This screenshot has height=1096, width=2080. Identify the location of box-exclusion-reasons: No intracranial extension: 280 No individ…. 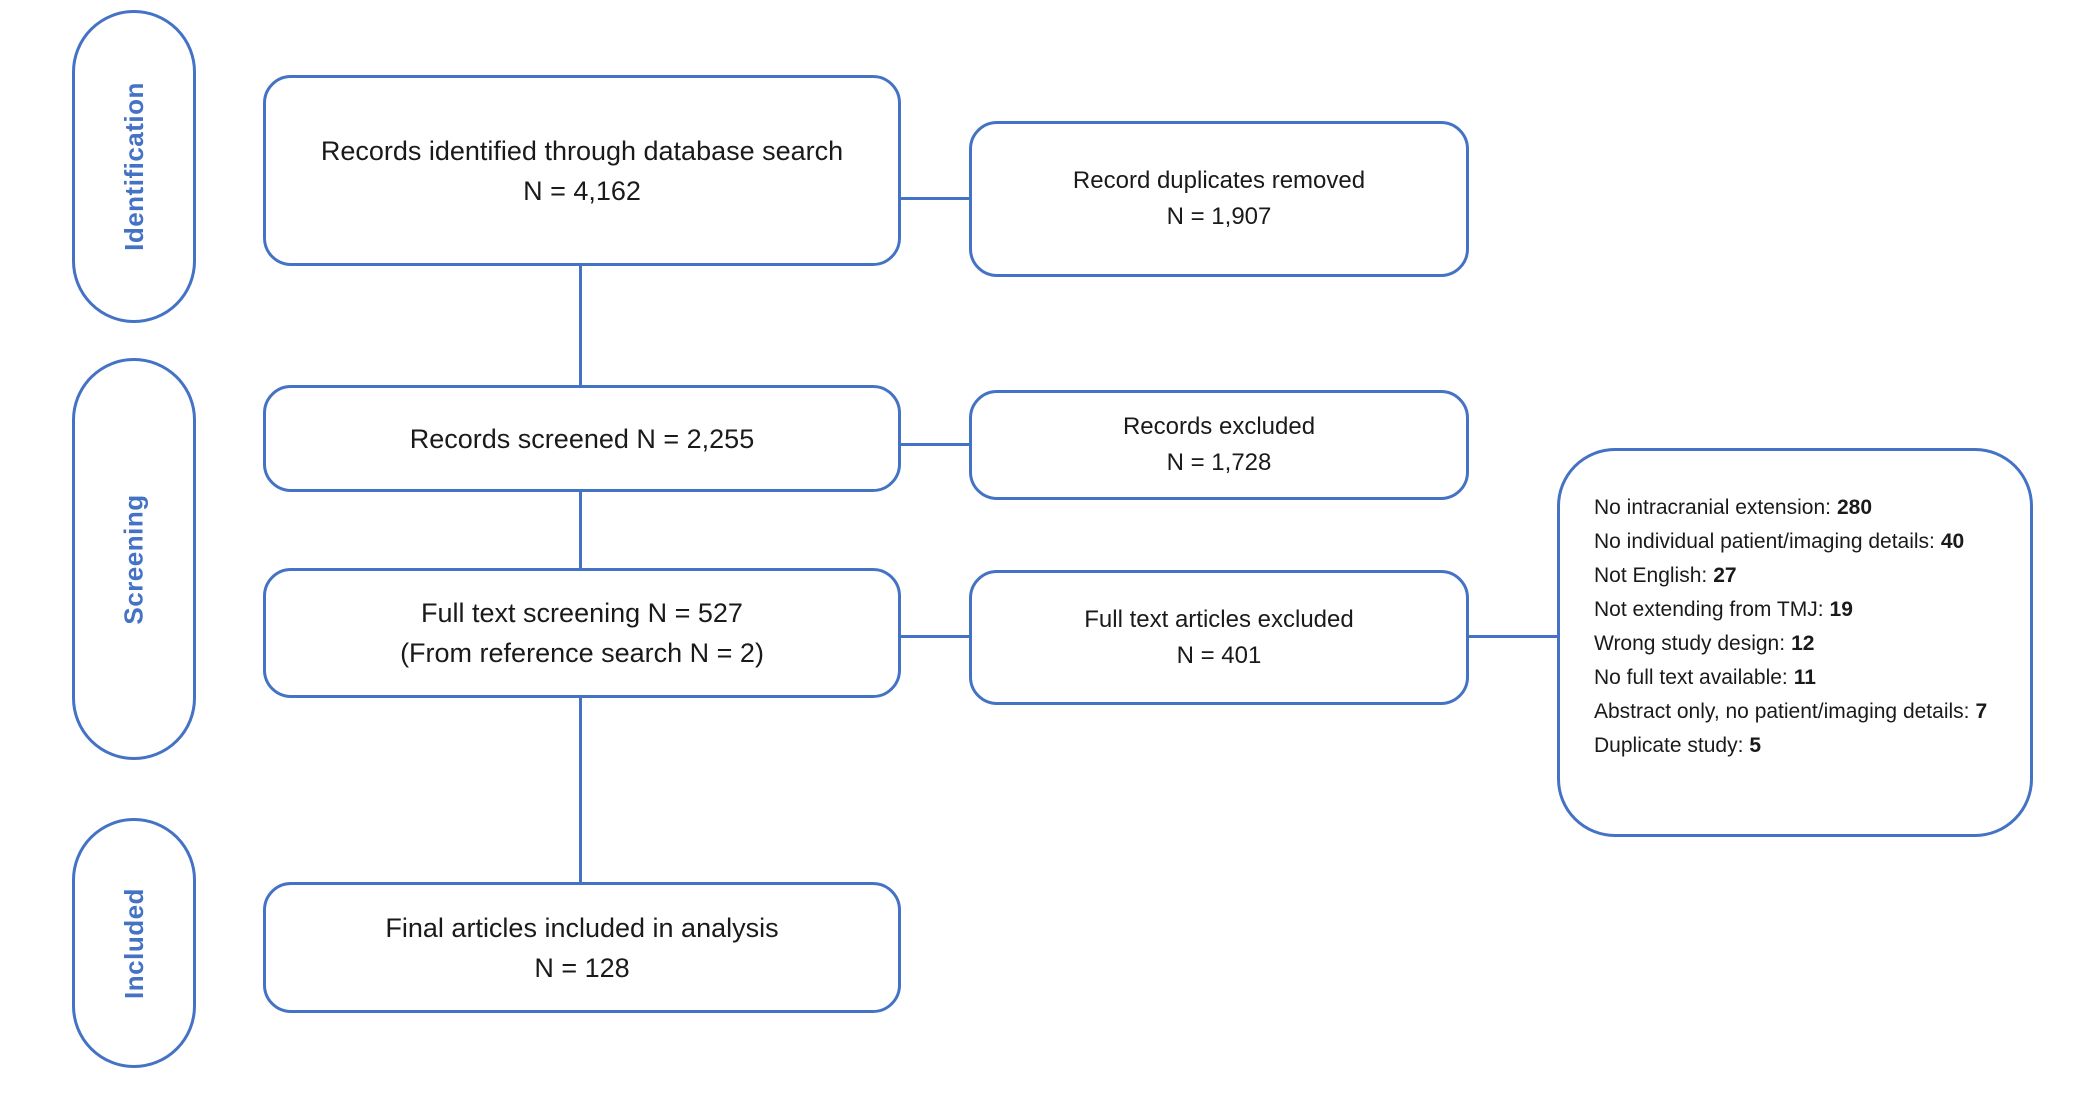
(1795, 642).